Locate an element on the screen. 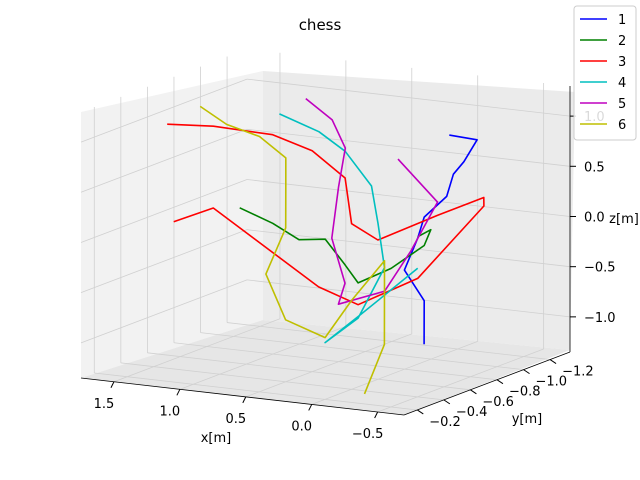 The width and height of the screenshot is (640, 480). legend-label-4: 4 is located at coordinates (622, 83).